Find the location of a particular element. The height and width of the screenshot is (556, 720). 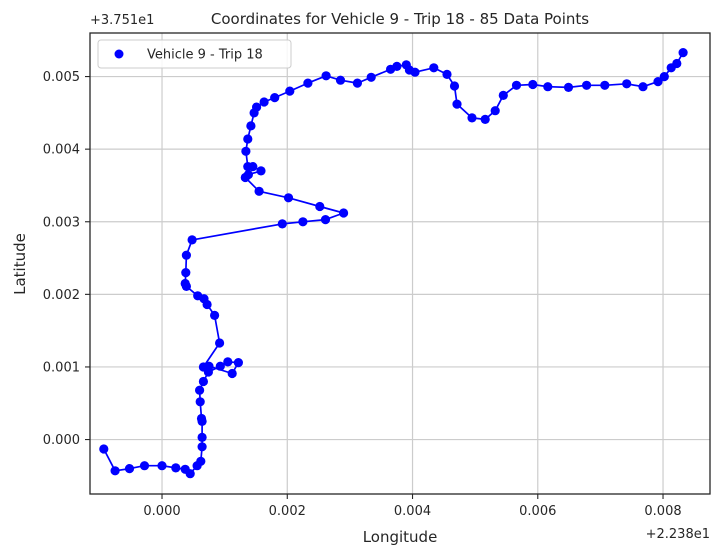

y-tick-label: 0.002 is located at coordinates (61, 295).